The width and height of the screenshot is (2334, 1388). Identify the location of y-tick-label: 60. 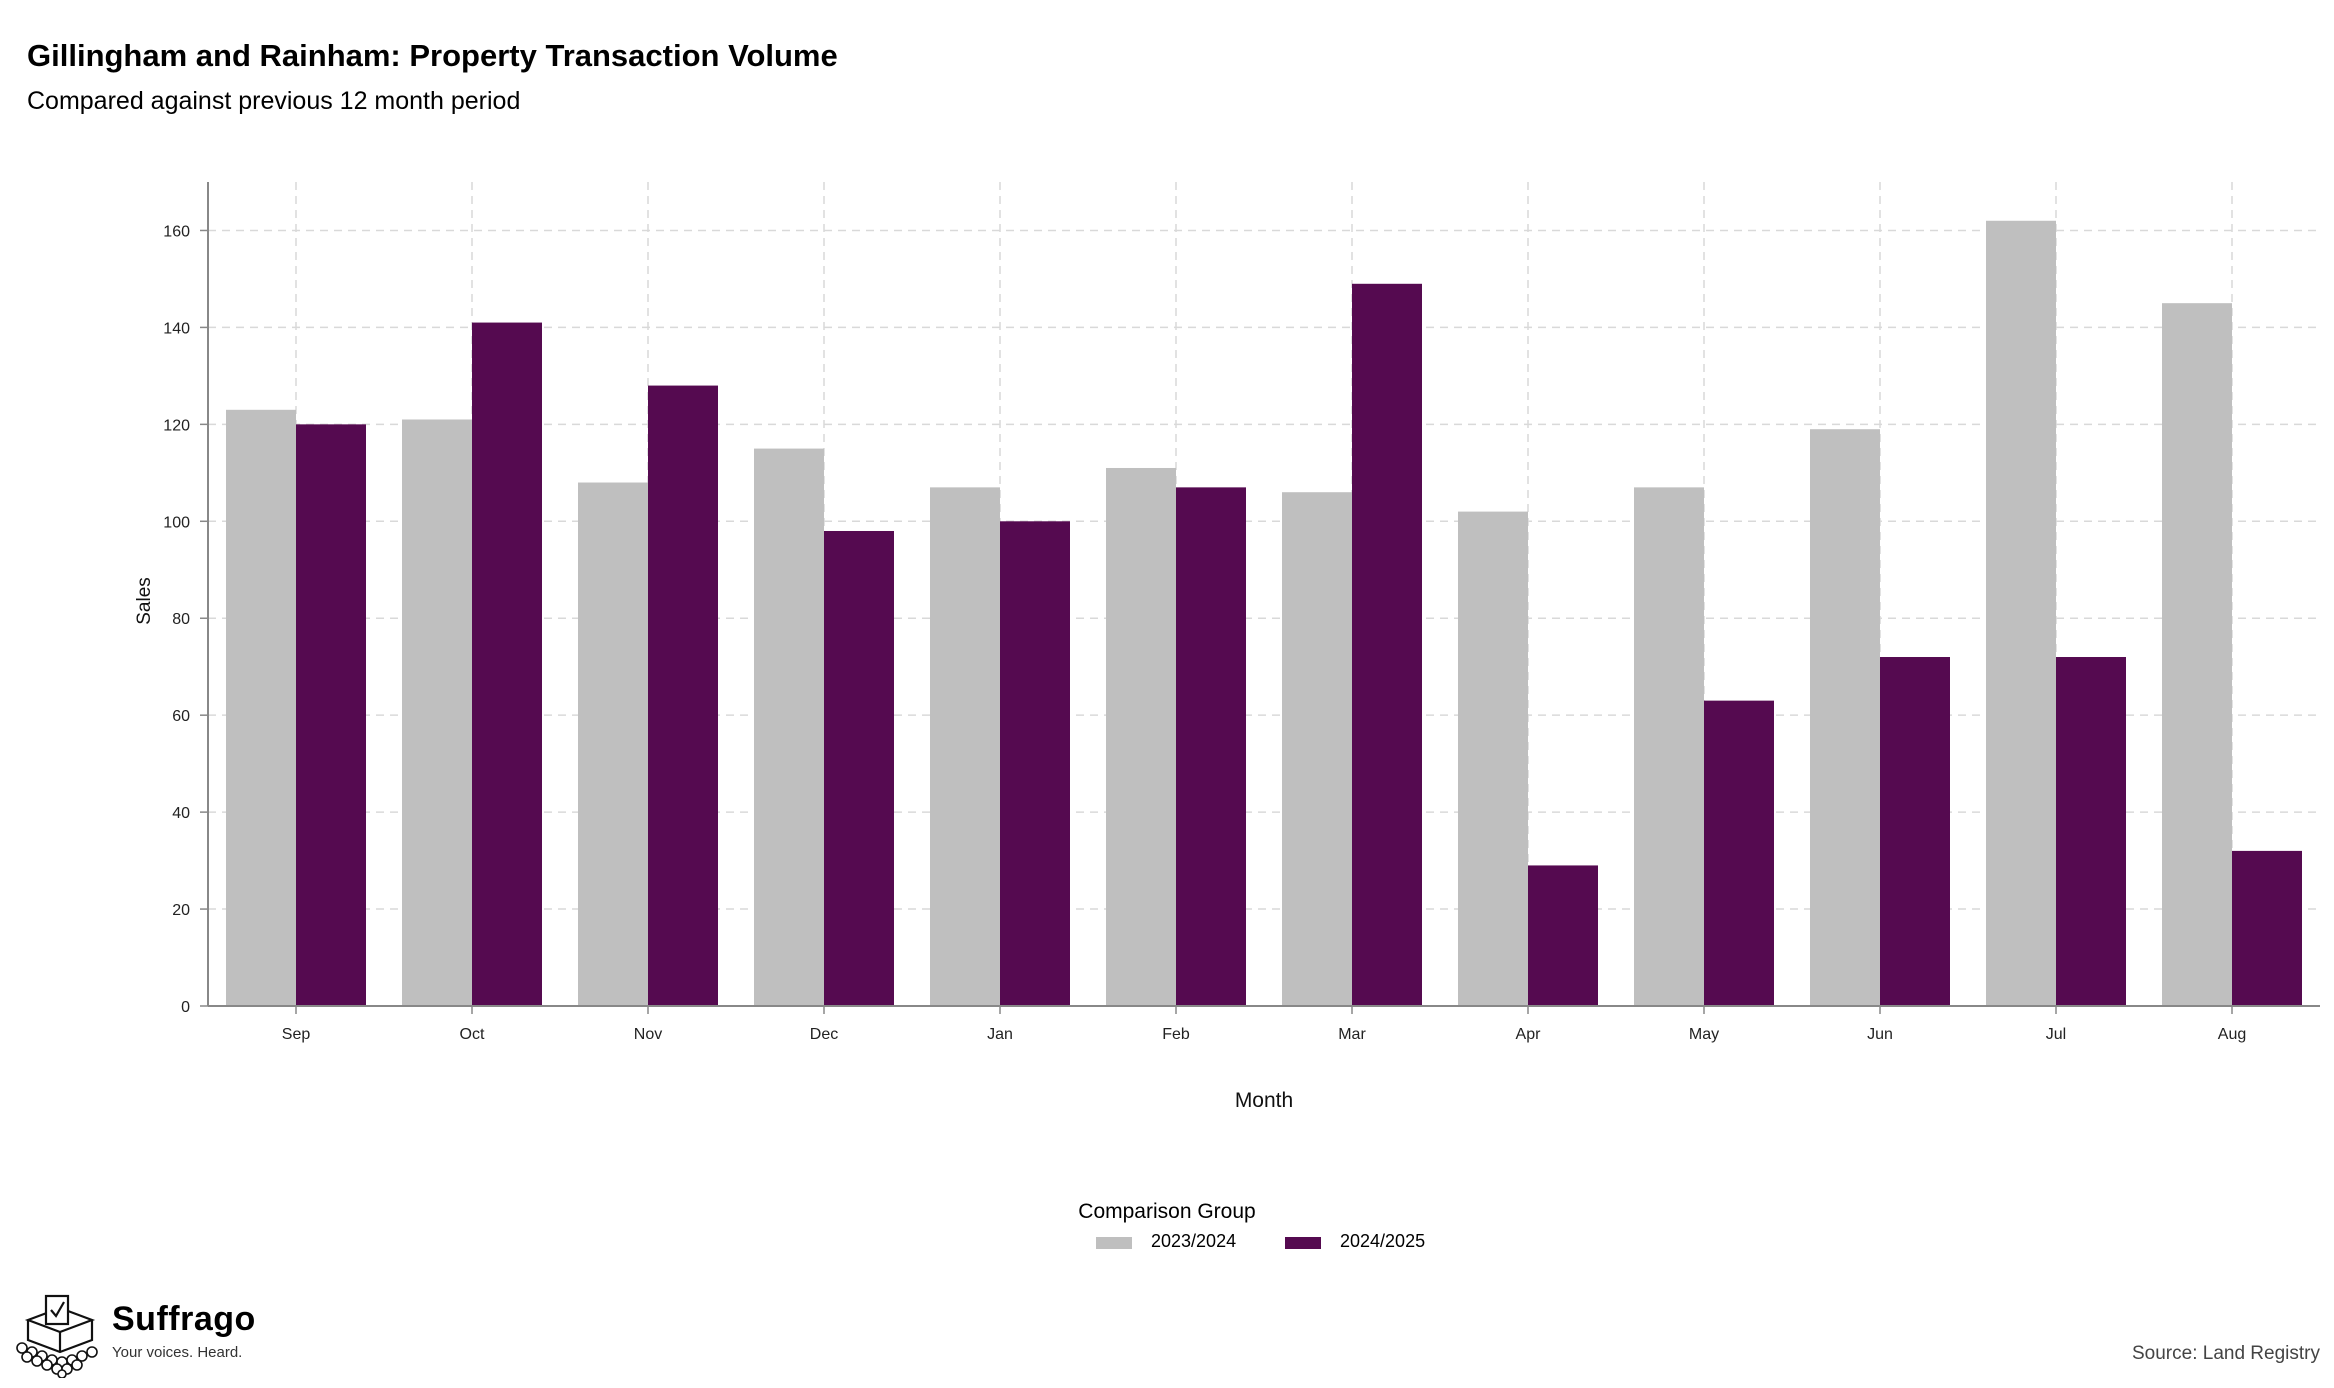
(181, 716).